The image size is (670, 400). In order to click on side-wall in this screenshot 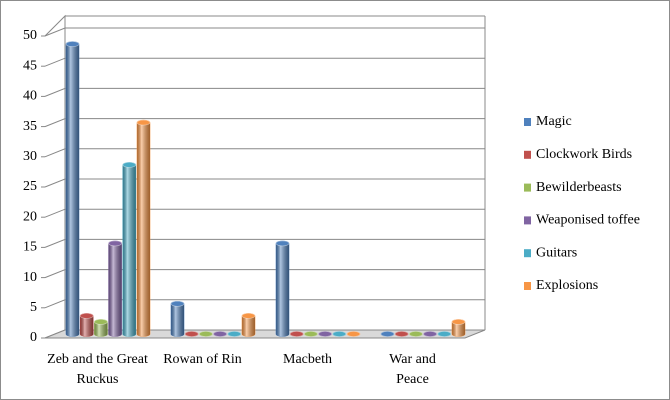, I will do `click(55, 176)`.